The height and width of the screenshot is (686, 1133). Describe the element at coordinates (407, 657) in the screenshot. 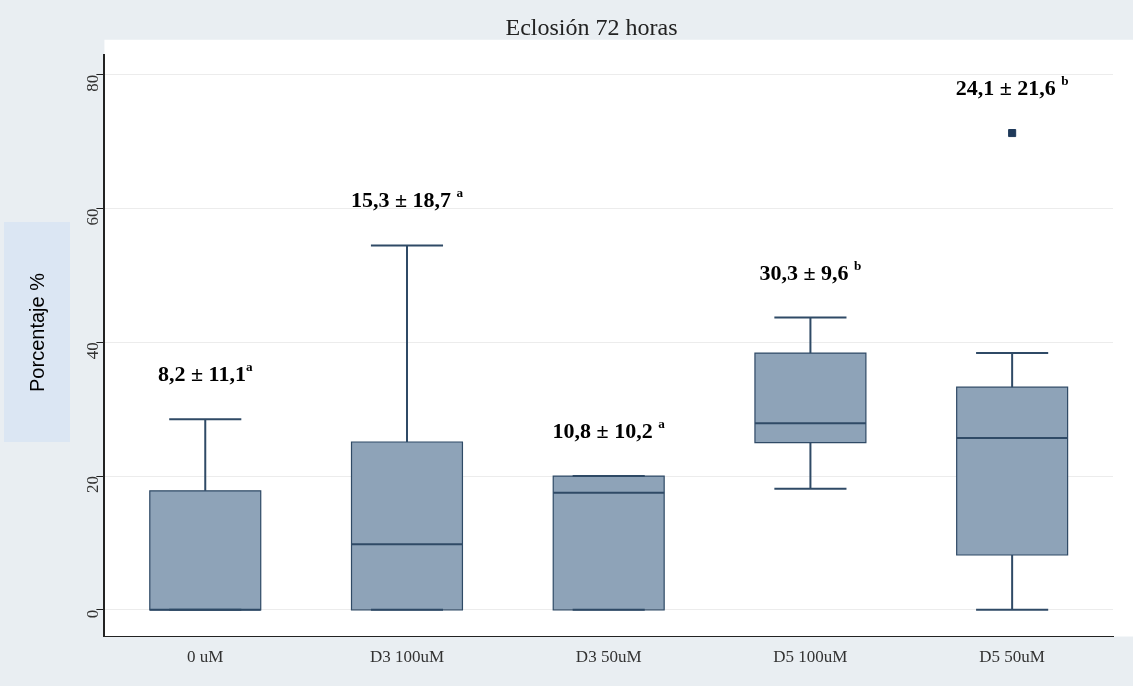

I see `x-tick-label: D3 100uM` at that location.